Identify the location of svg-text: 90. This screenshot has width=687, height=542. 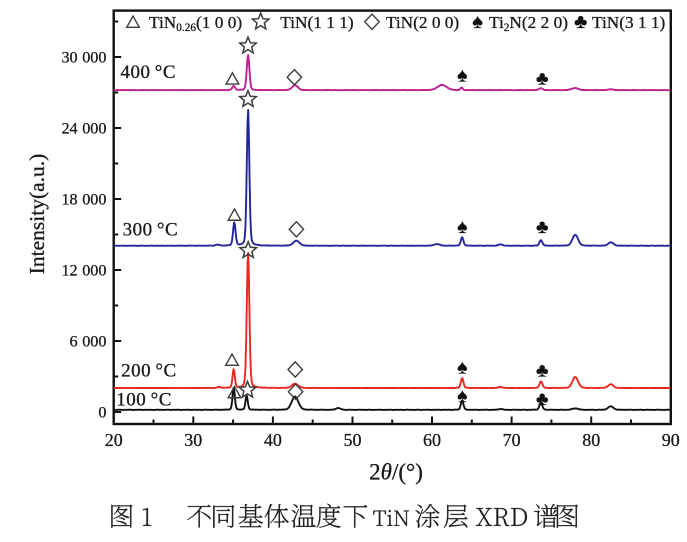
(671, 440).